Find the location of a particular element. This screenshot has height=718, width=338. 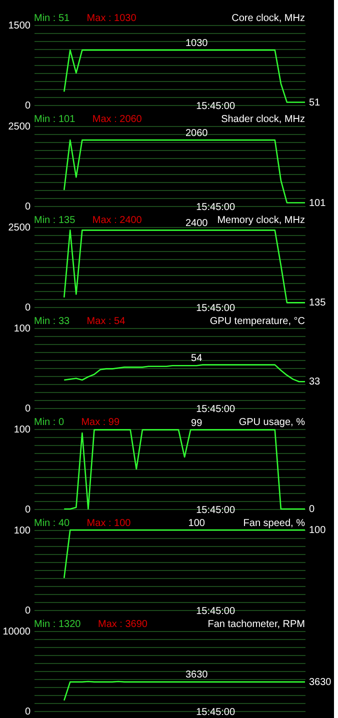

text: 0 is located at coordinates (312, 509).